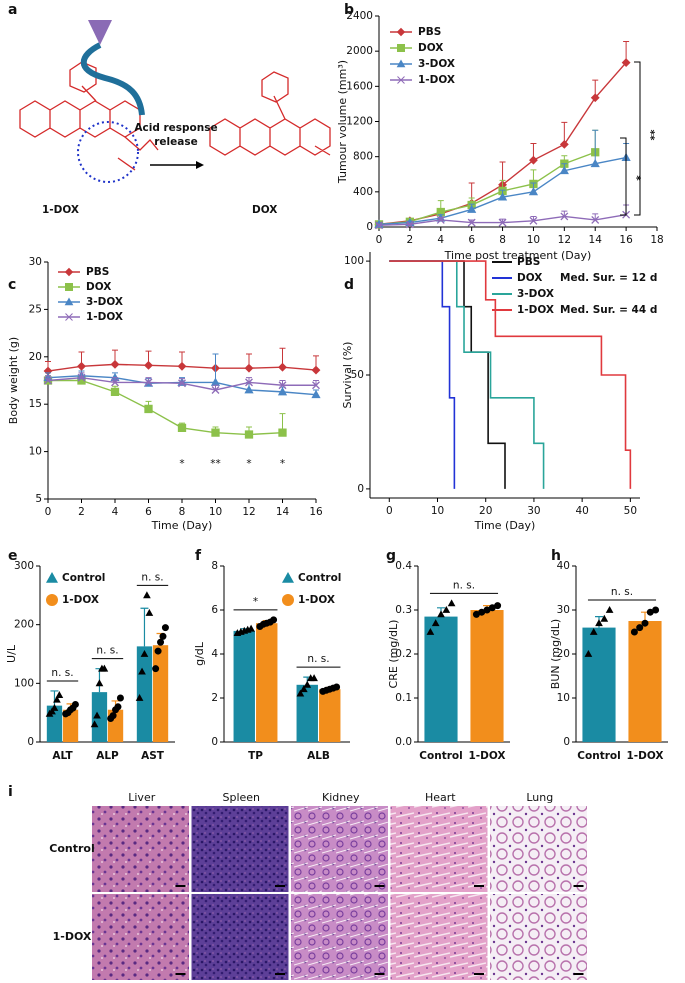 The image size is (685, 983). I want to click on legend-label: 3-DOX, so click(436, 64).